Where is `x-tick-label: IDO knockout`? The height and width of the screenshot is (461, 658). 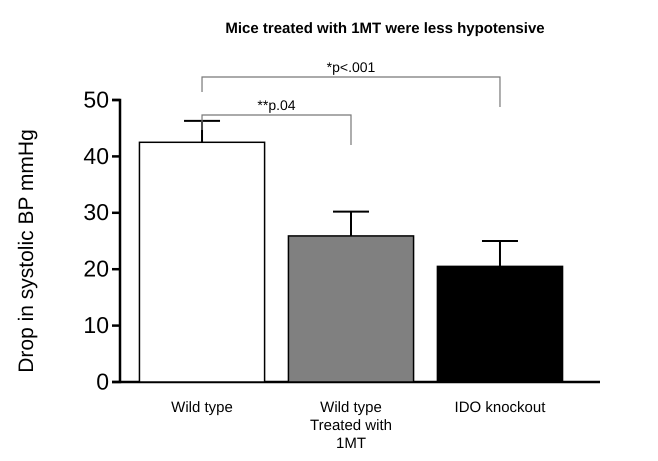 x-tick-label: IDO knockout is located at coordinates (500, 407).